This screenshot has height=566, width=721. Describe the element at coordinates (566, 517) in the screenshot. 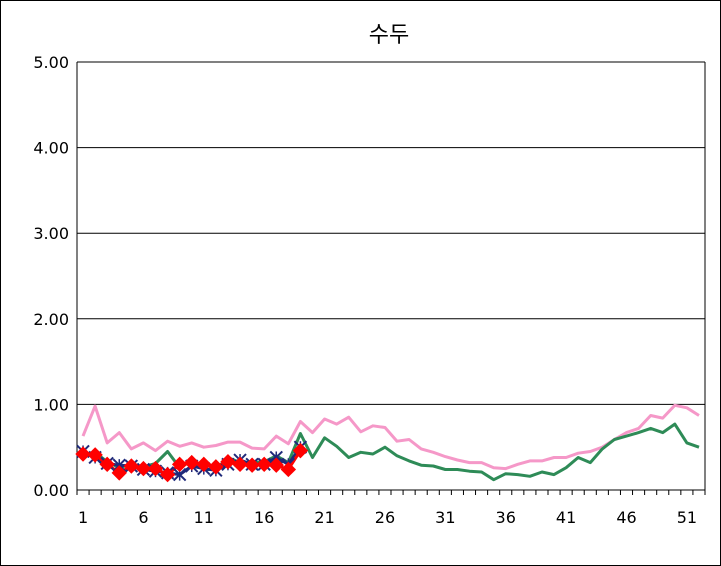

I see `x-tick-label-8: 41` at that location.